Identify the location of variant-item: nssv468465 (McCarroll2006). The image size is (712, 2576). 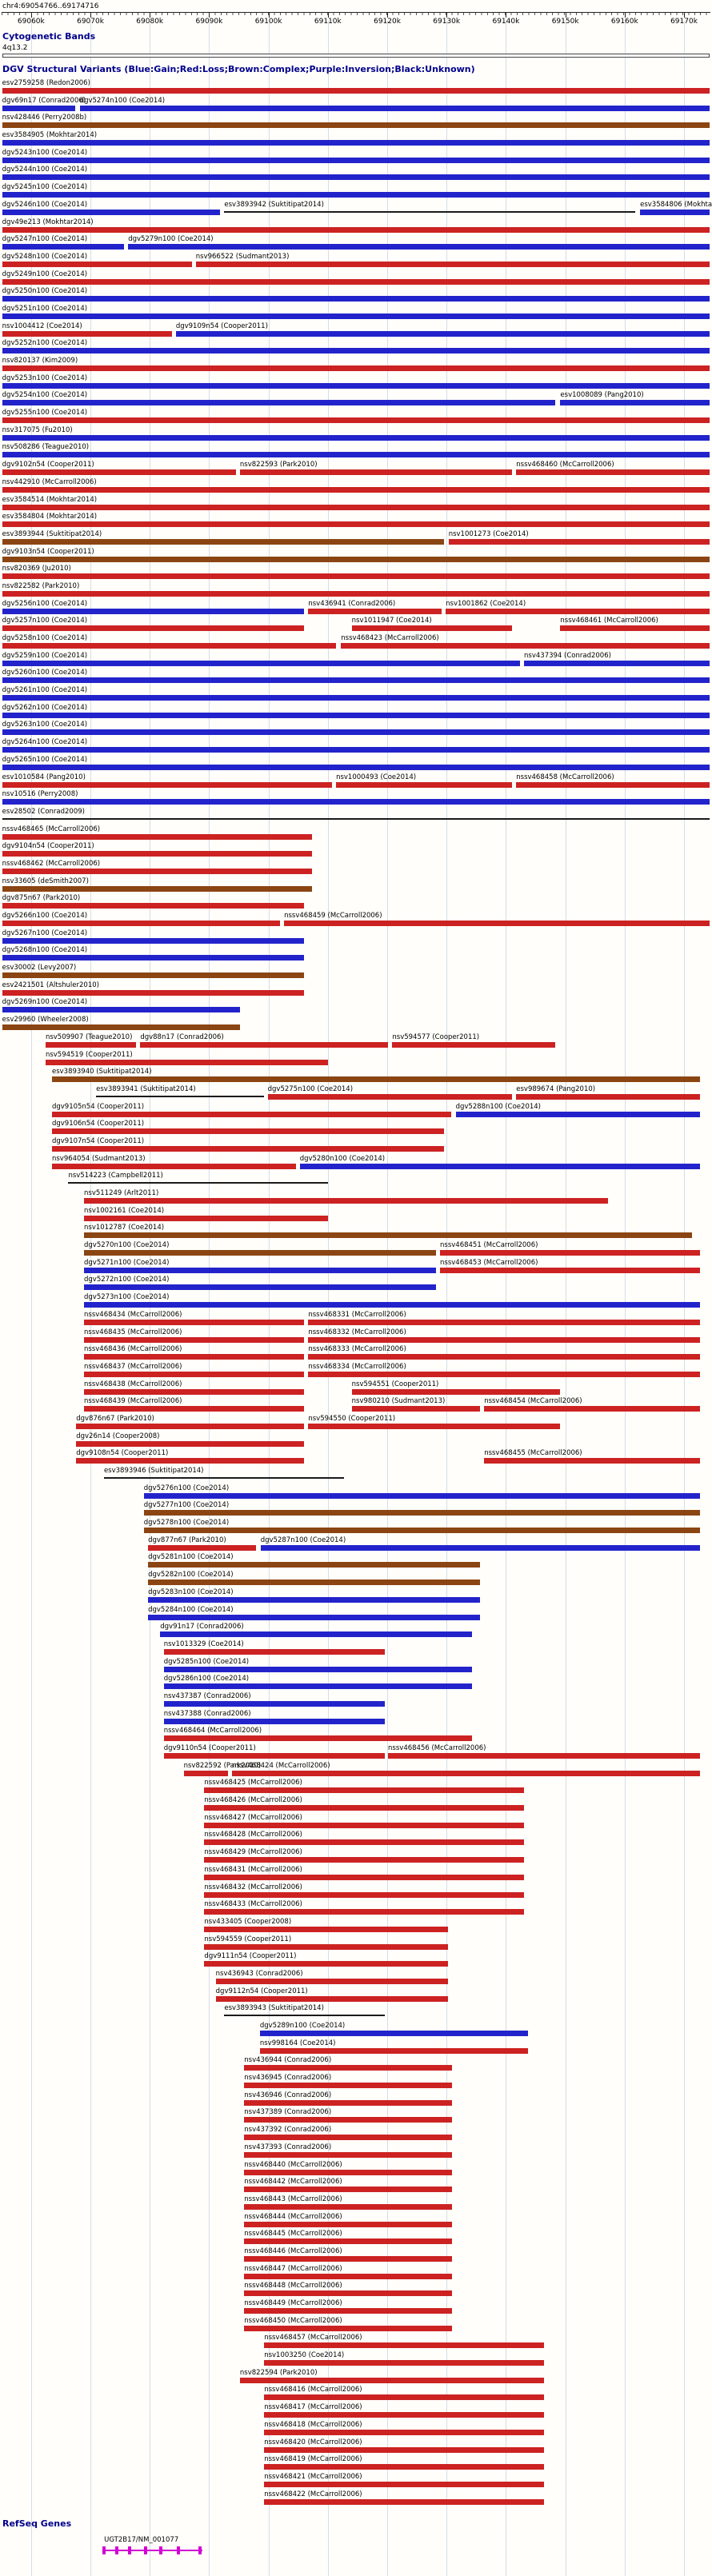
(157, 833).